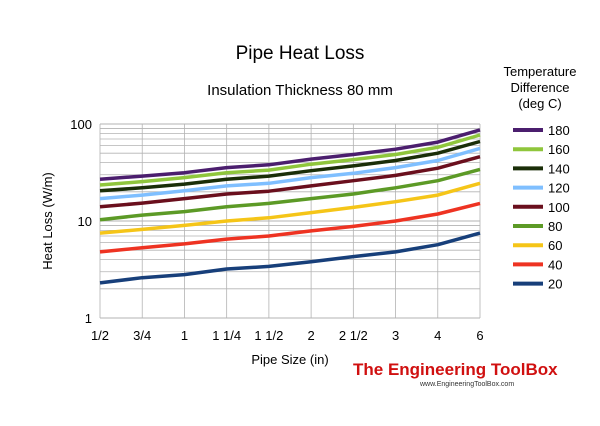  I want to click on x-tick-label: 6, so click(479, 335).